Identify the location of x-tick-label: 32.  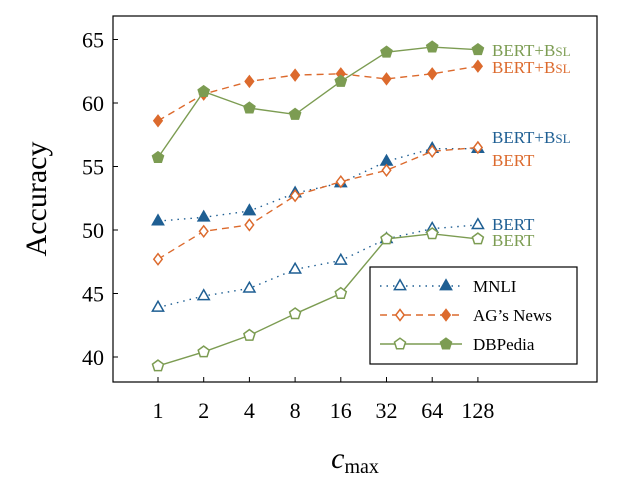
(387, 410).